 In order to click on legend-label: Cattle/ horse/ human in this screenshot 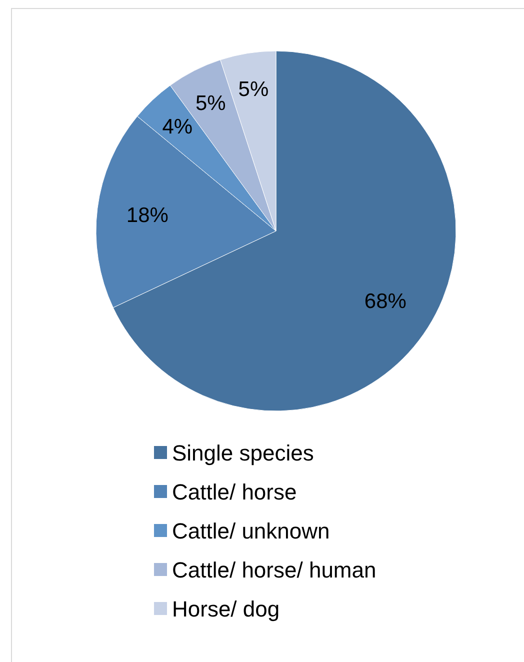, I will do `click(274, 570)`.